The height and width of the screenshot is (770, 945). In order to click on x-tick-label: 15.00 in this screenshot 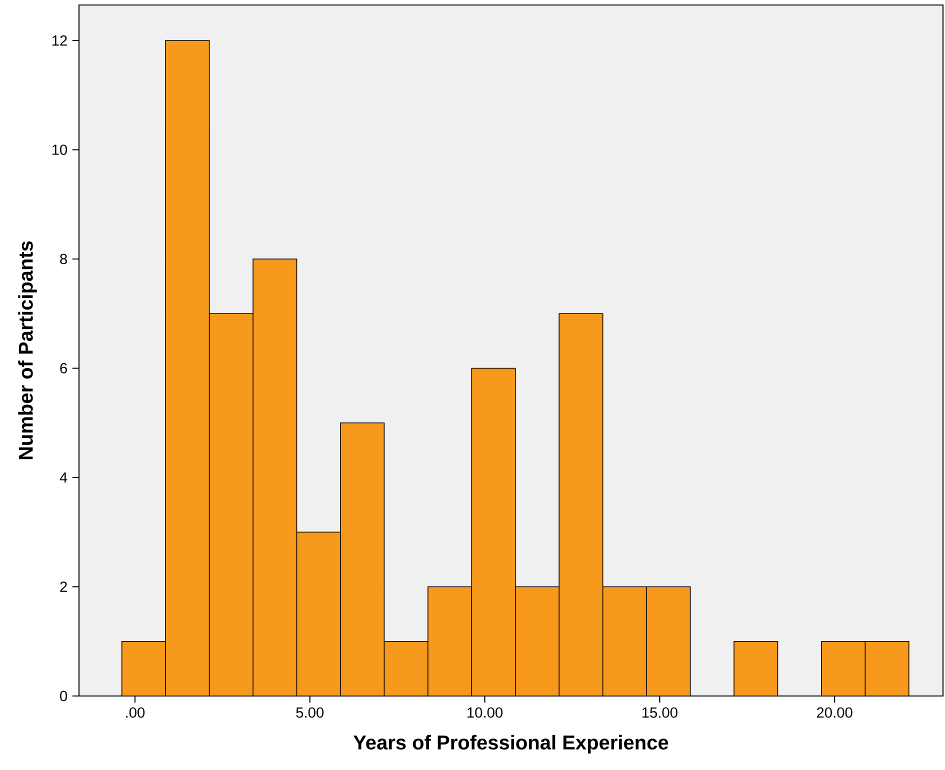, I will do `click(660, 712)`.